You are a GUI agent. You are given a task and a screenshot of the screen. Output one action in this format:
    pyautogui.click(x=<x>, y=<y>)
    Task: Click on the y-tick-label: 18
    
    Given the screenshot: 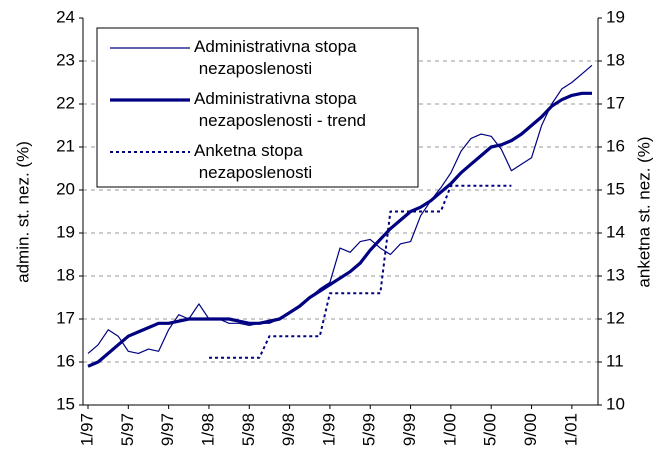 What is the action you would take?
    pyautogui.click(x=65, y=274)
    